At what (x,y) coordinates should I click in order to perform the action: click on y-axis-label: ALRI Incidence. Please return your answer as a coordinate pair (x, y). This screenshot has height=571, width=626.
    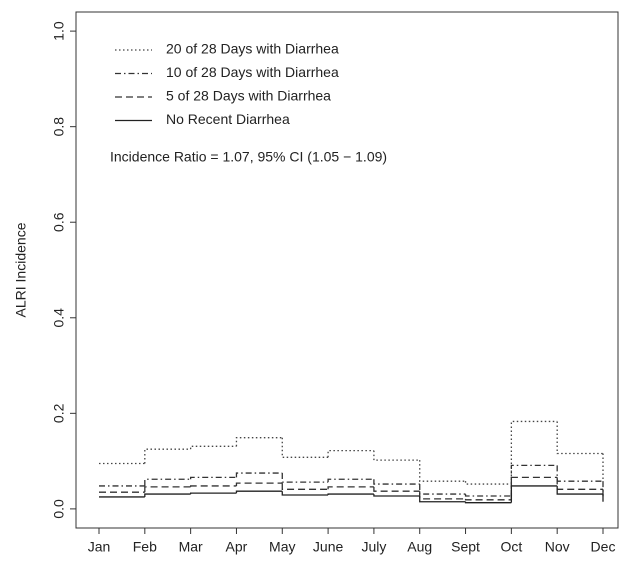
    Looking at the image, I should click on (21, 269).